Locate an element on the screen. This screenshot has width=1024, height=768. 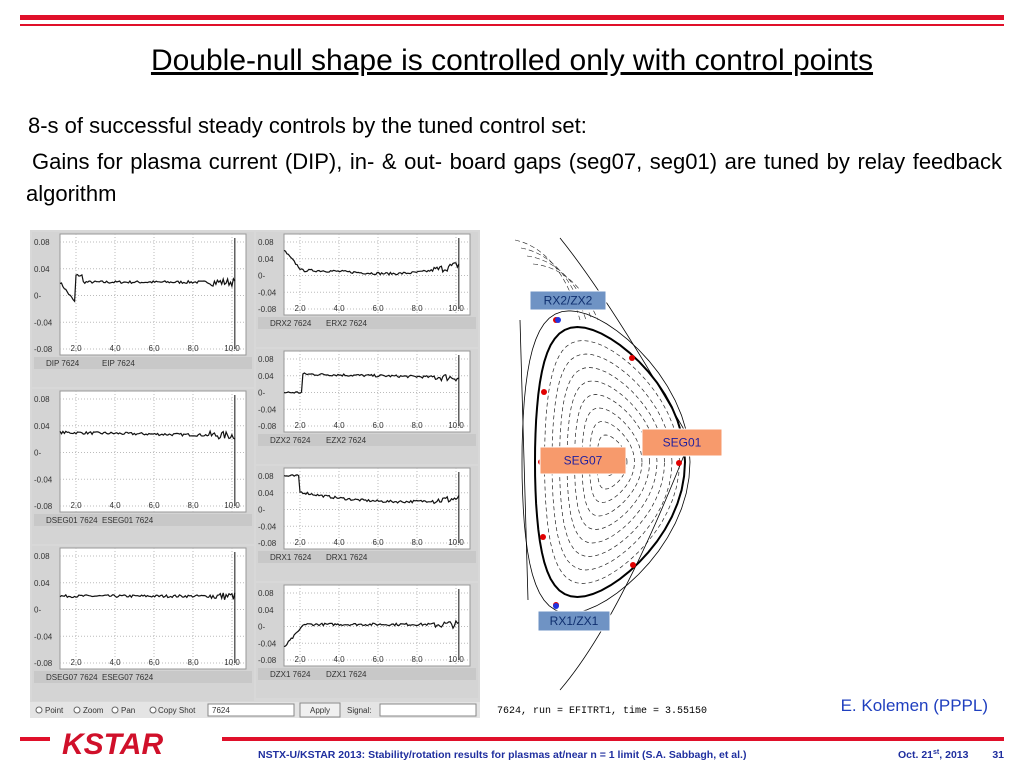
shot-input is located at coordinates (251, 710).